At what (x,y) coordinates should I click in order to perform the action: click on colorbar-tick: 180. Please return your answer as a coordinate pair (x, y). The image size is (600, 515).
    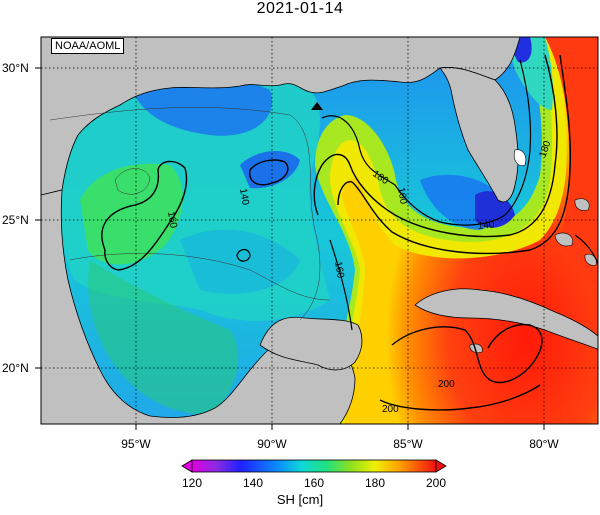
    Looking at the image, I should click on (375, 483).